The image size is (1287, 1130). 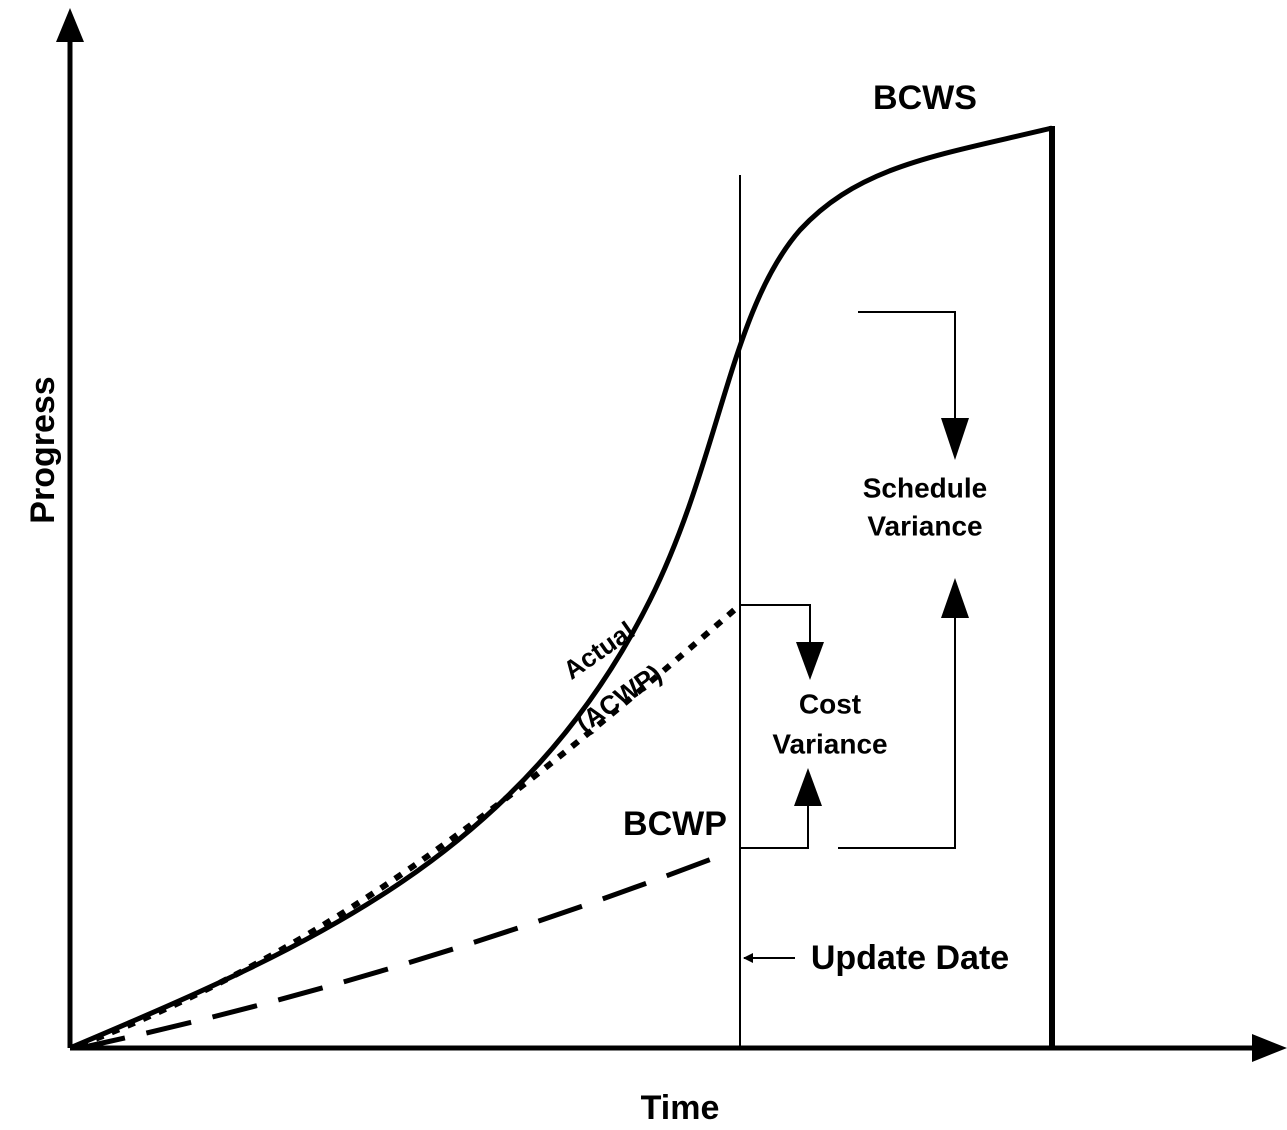 What do you see at coordinates (830, 703) in the screenshot?
I see `cost-variance-label: Cost` at bounding box center [830, 703].